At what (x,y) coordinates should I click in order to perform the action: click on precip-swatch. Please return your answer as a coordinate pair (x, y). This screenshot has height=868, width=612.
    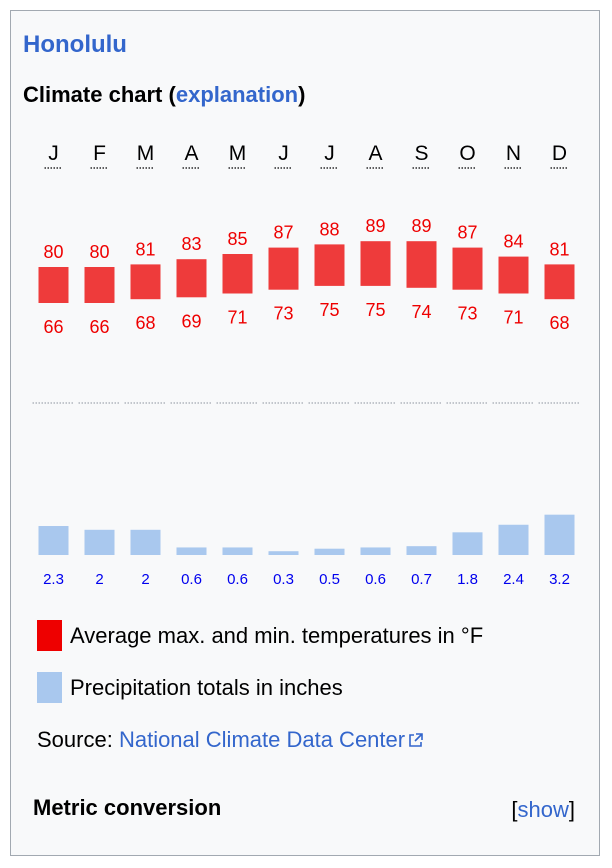
    Looking at the image, I should click on (49, 687).